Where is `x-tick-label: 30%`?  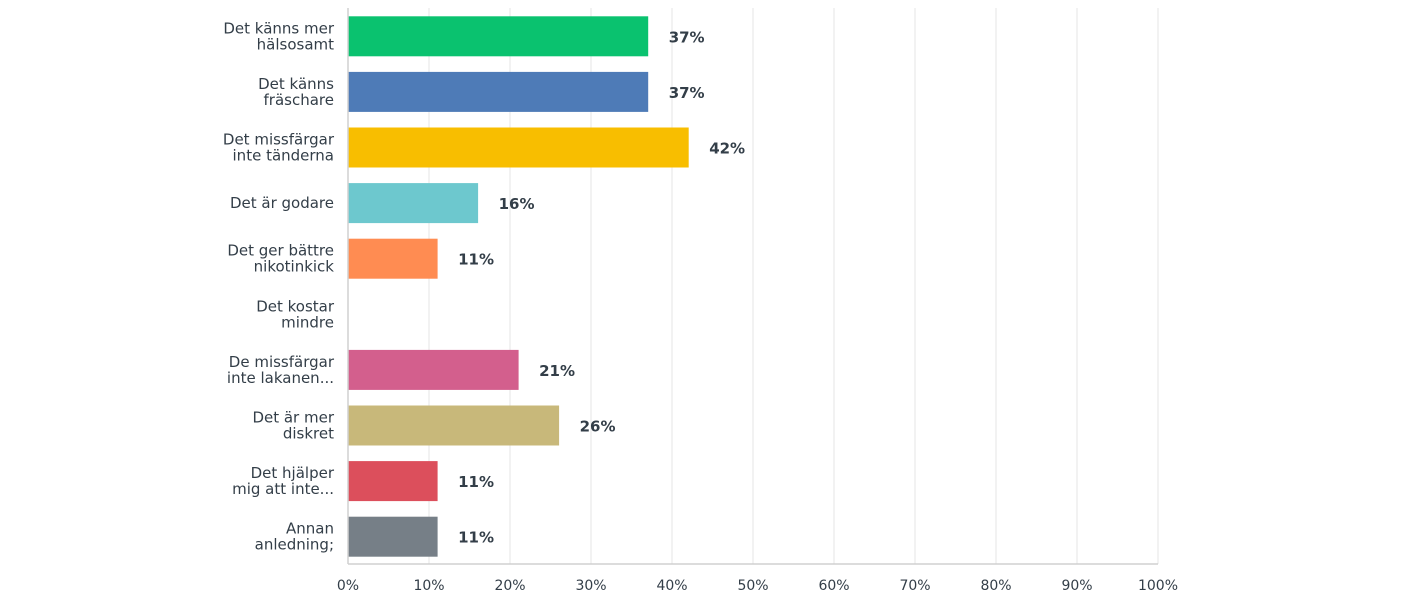 x-tick-label: 30% is located at coordinates (590, 586).